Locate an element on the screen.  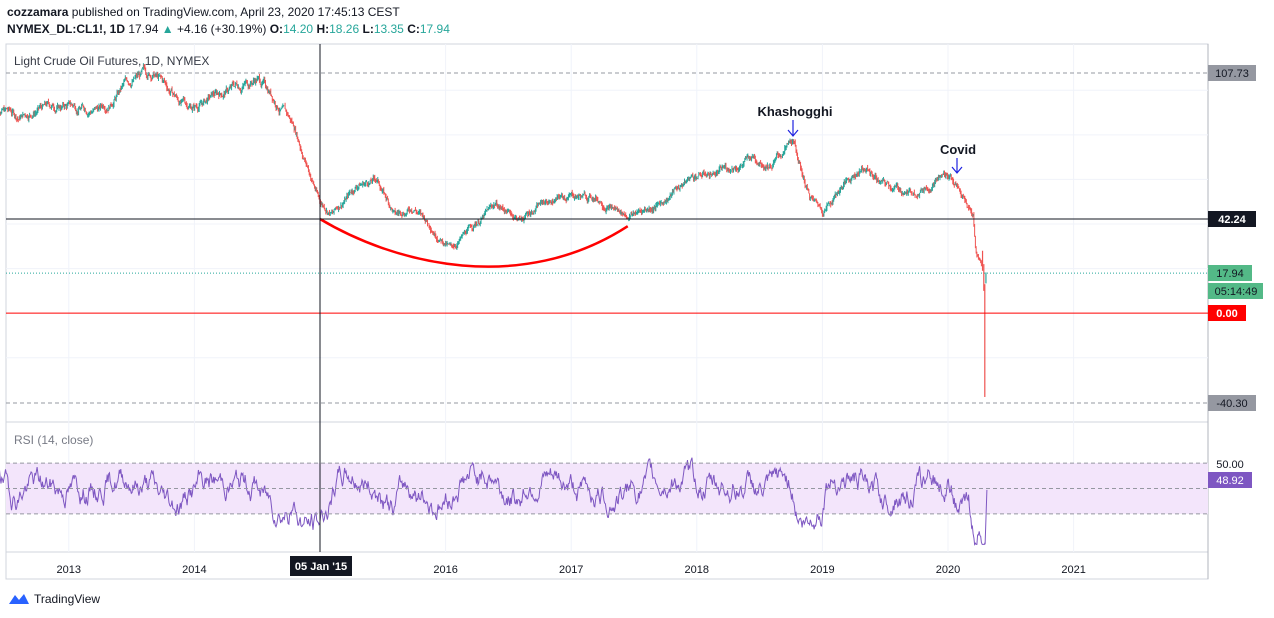
price-label-crosshair: 42.24 is located at coordinates (1232, 219).